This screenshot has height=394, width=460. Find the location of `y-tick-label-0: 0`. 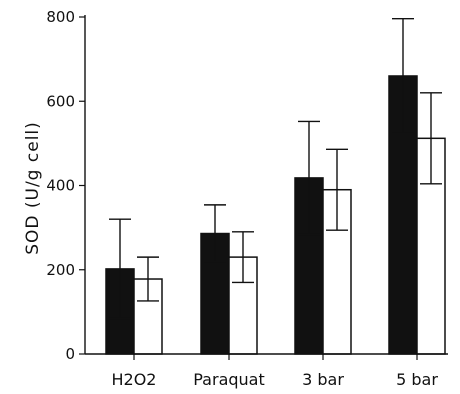

y-tick-label-0: 0 is located at coordinates (70, 354).